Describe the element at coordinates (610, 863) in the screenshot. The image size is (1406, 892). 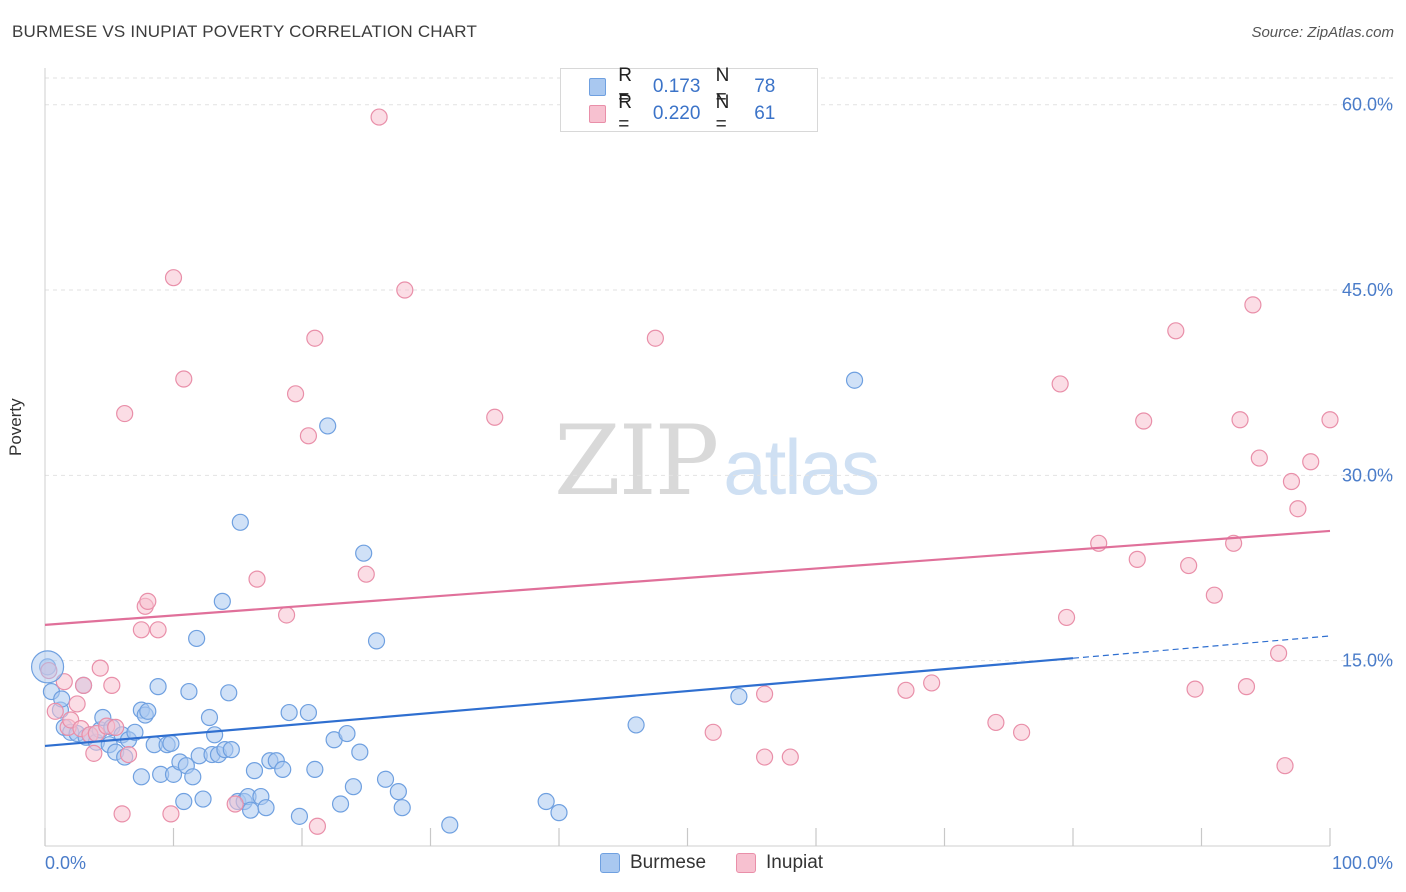
I see `legend-swatch-burmese` at that location.